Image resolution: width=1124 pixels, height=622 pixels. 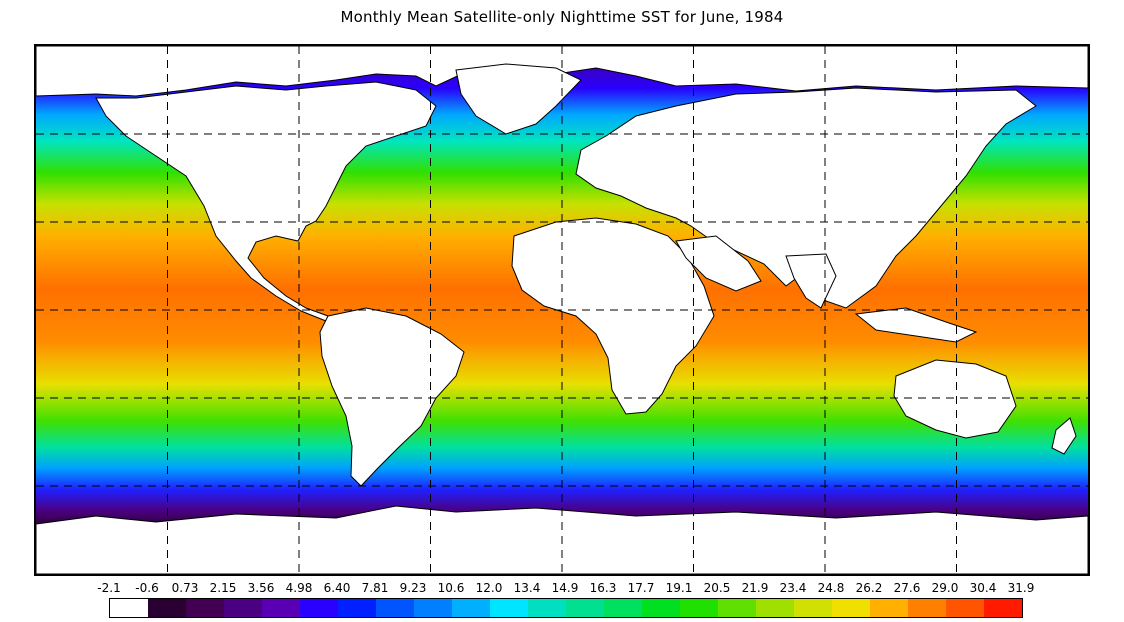 I want to click on eurasia, so click(x=806, y=198).